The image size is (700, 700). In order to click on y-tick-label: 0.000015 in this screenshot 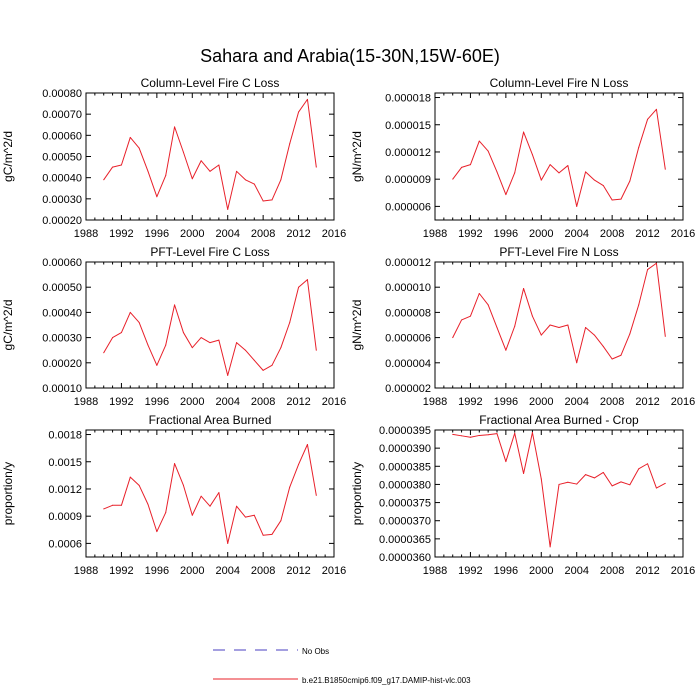, I will do `click(408, 126)`.